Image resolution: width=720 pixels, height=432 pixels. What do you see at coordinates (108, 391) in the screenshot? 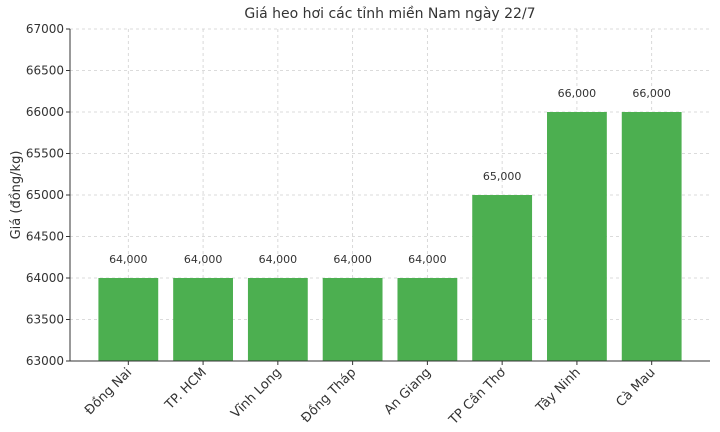
I see `x-tick-label: Đồng Nai` at bounding box center [108, 391].